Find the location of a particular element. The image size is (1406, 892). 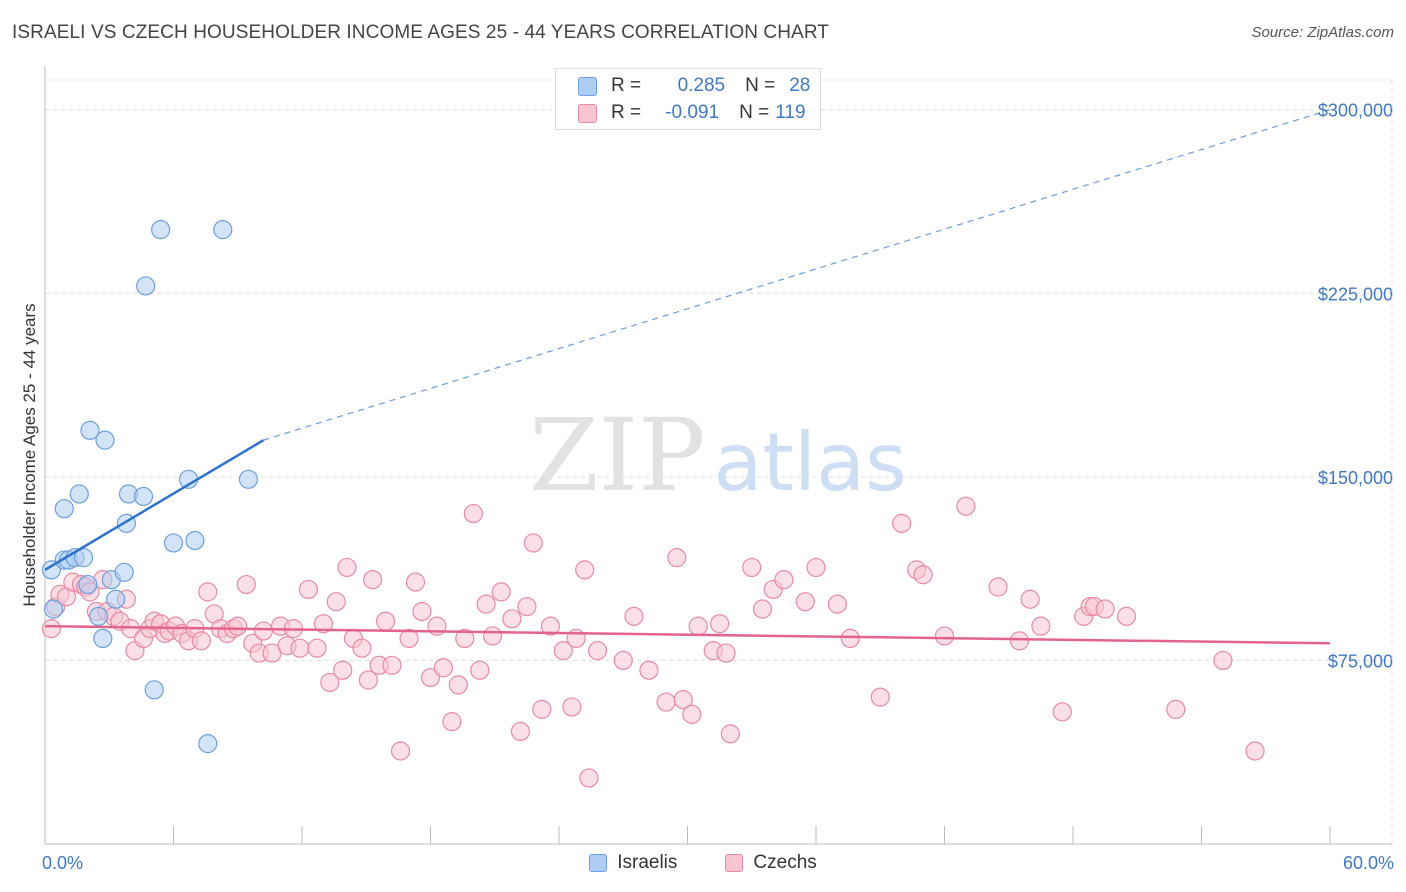

legend-label: Israelis is located at coordinates (647, 862).